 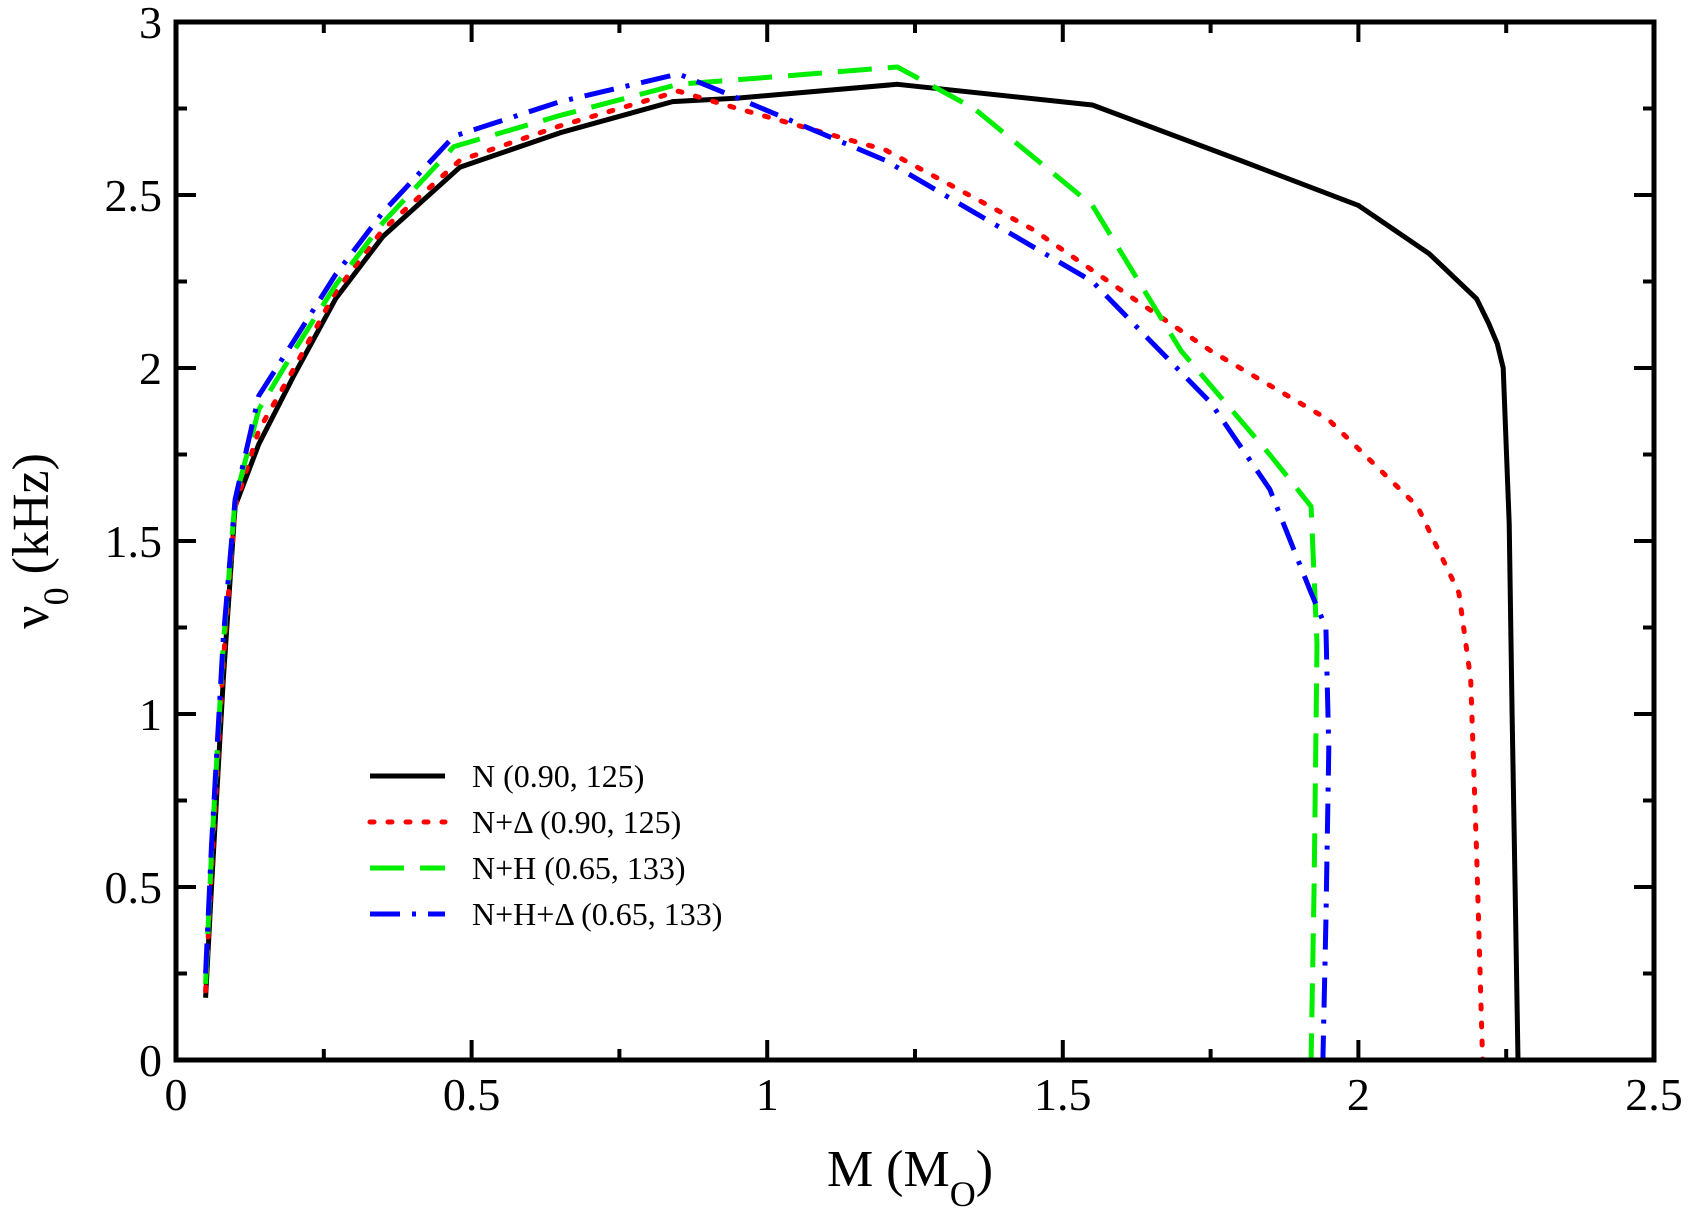 What do you see at coordinates (767, 1094) in the screenshot?
I see `x-tick-label: 1` at bounding box center [767, 1094].